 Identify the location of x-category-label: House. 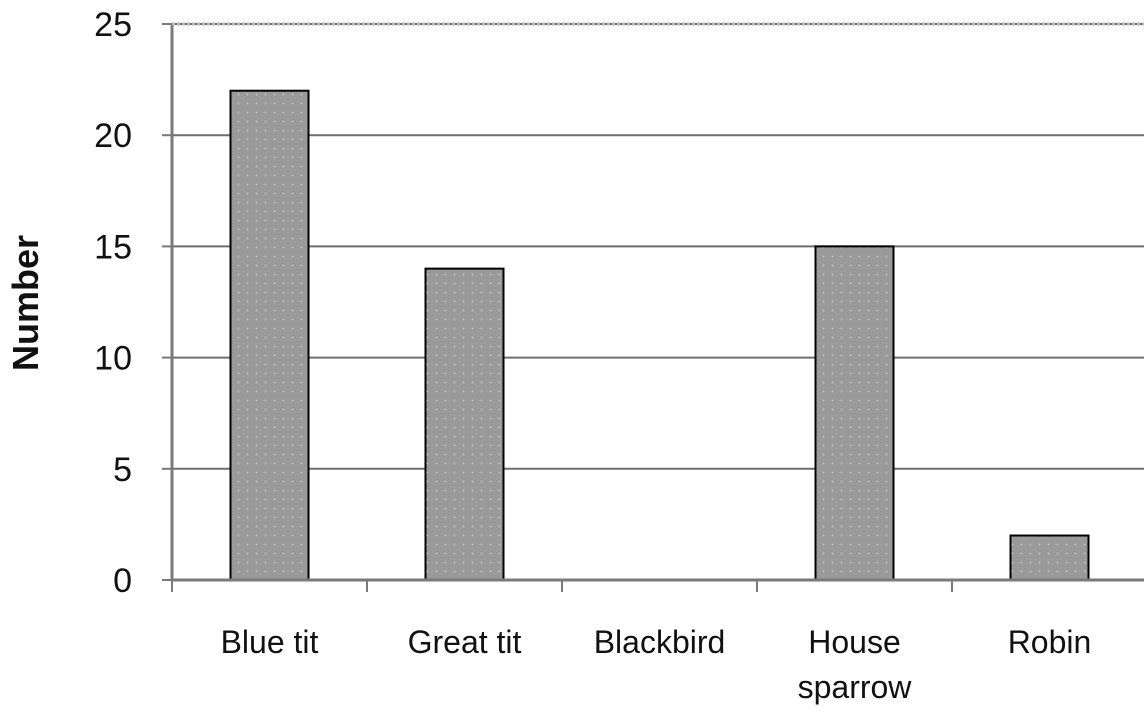
(854, 642).